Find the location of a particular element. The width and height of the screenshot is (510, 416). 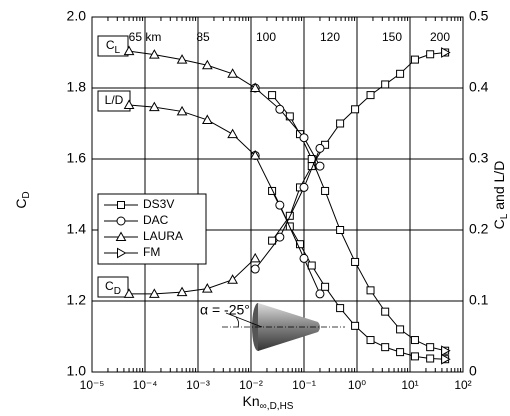

legend-label: DAC is located at coordinates (156, 220).